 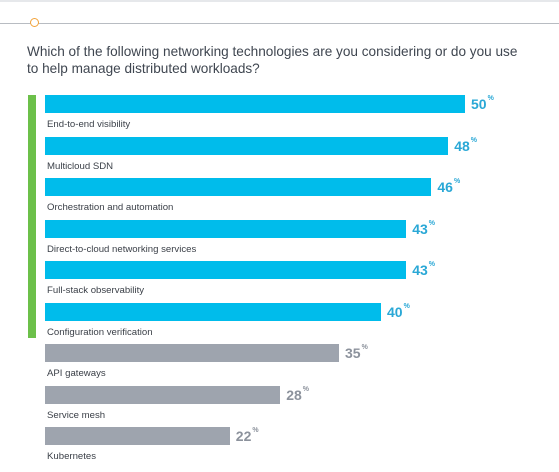 I want to click on data-label: 50%, so click(x=482, y=103).